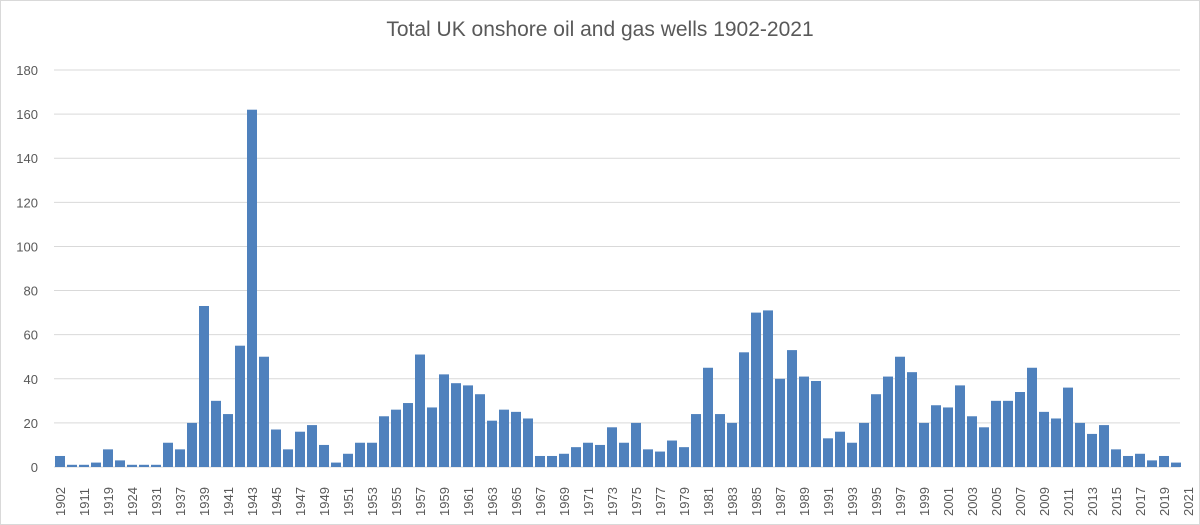 This screenshot has width=1200, height=525. Describe the element at coordinates (960, 426) in the screenshot. I see `bar-2002` at that location.